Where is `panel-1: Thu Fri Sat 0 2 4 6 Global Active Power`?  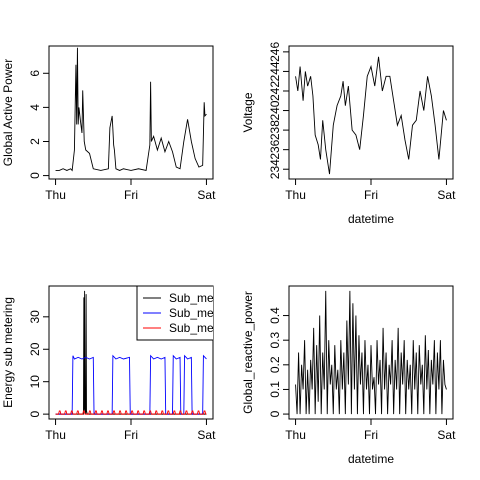 panel-1: Thu Fri Sat 0 2 4 6 Global Active Power is located at coordinates (108, 123).